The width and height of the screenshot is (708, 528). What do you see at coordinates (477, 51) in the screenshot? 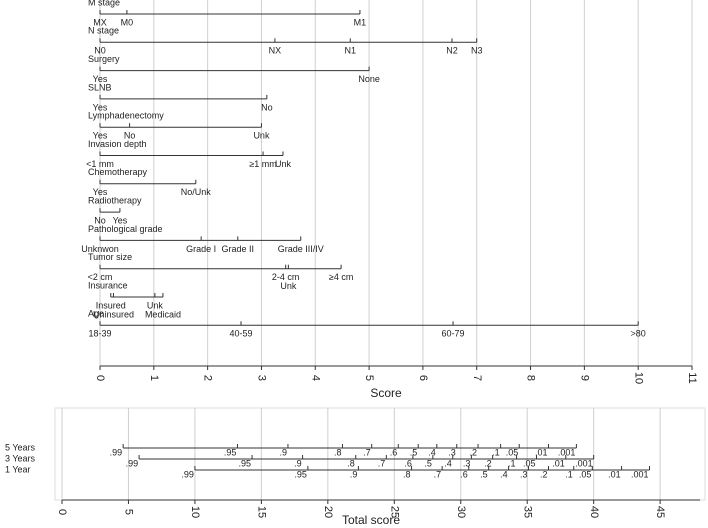
I see `level-label: N3` at bounding box center [477, 51].